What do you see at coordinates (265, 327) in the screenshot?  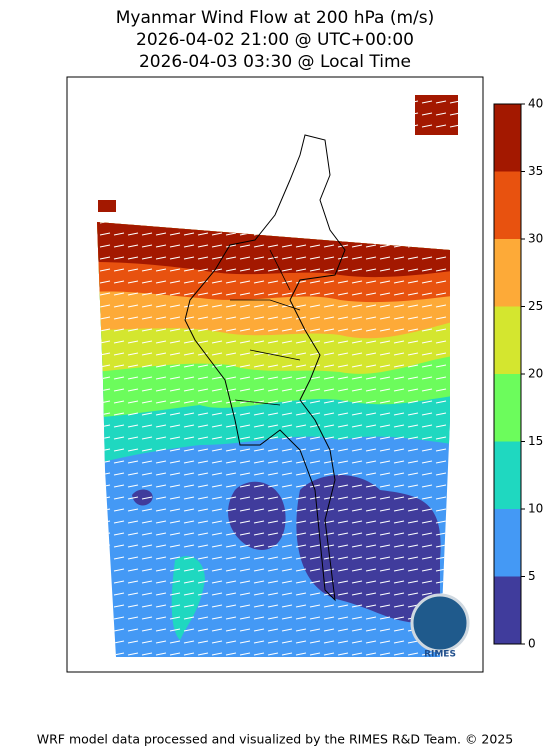 I see `region-borders` at bounding box center [265, 327].